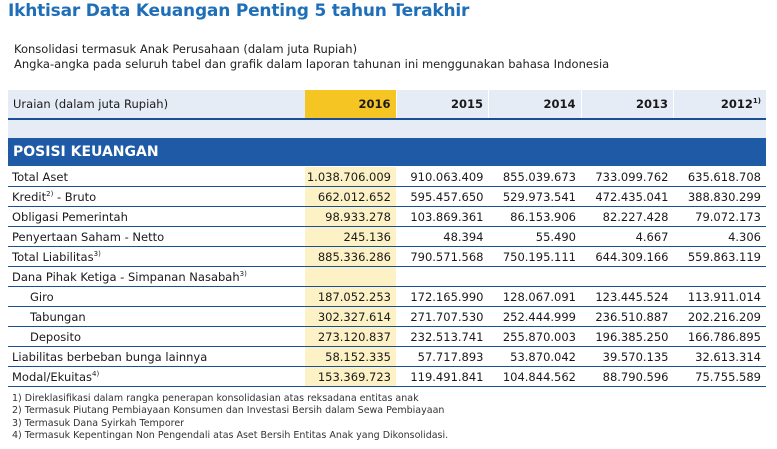  I want to click on cell-value-2015: 48.394, so click(442, 236).